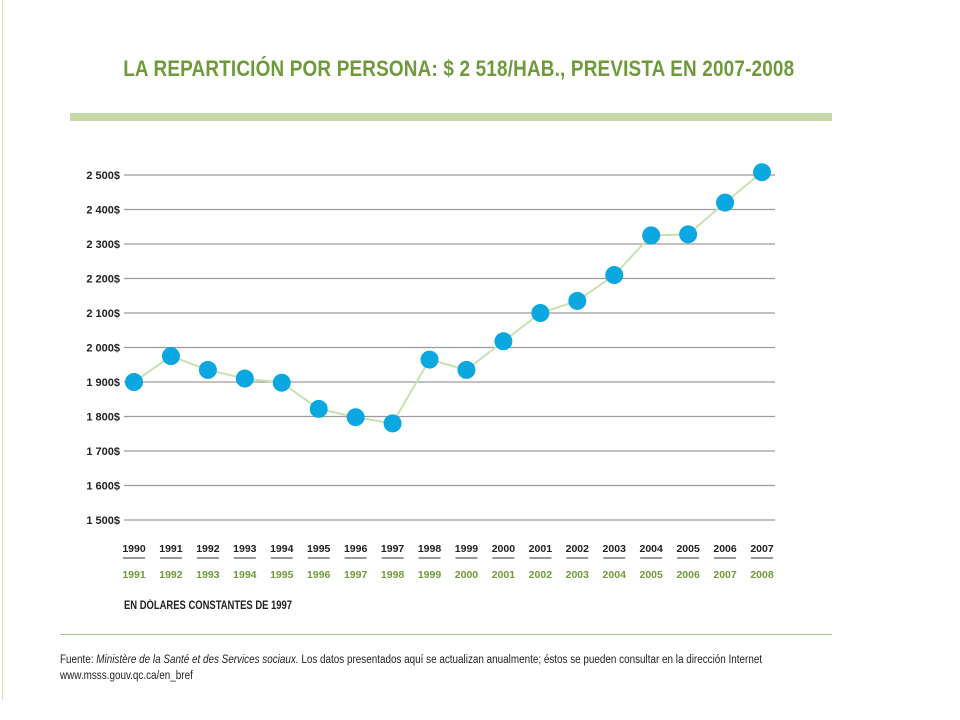 The image size is (960, 720). I want to click on x-tick-label-start-year: 2001, so click(541, 549).